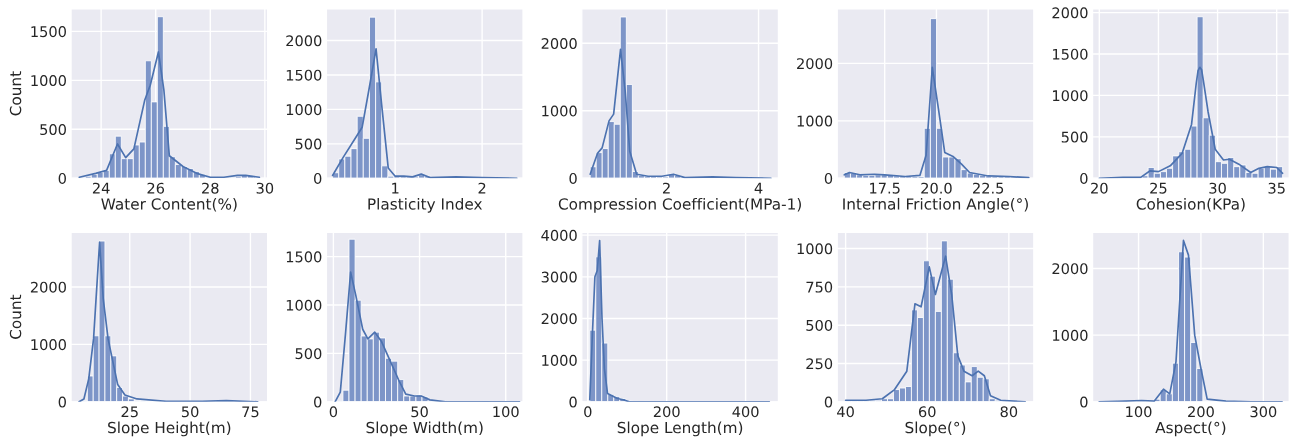 This screenshot has width=1293, height=444. I want to click on x-tick-label: 22.5, so click(988, 188).